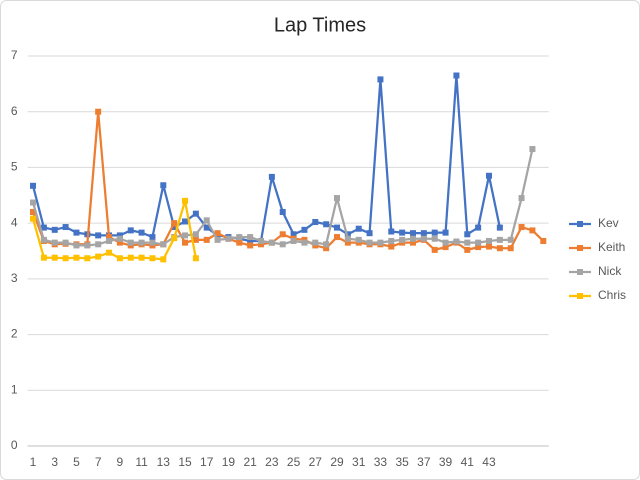 This screenshot has height=480, width=640. Describe the element at coordinates (316, 462) in the screenshot. I see `x-tick-label: 27` at that location.